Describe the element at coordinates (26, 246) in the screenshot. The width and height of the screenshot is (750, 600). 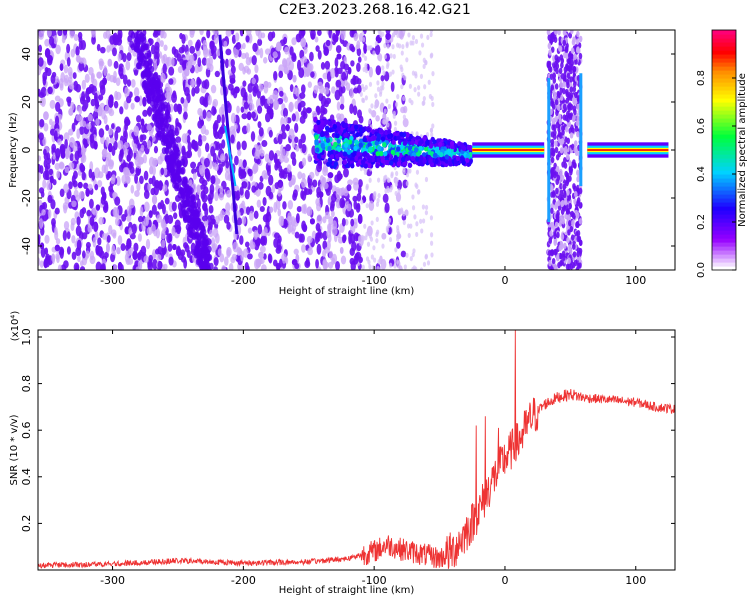
I see `y-tick-label: -40` at that location.